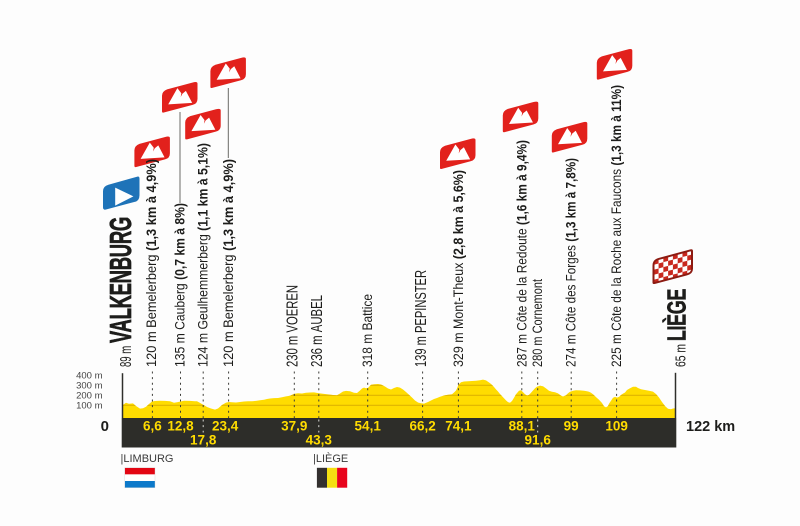 Image resolution: width=800 pixels, height=526 pixels. What do you see at coordinates (89, 385) in the screenshot?
I see `svg-text: 300 m` at bounding box center [89, 385].